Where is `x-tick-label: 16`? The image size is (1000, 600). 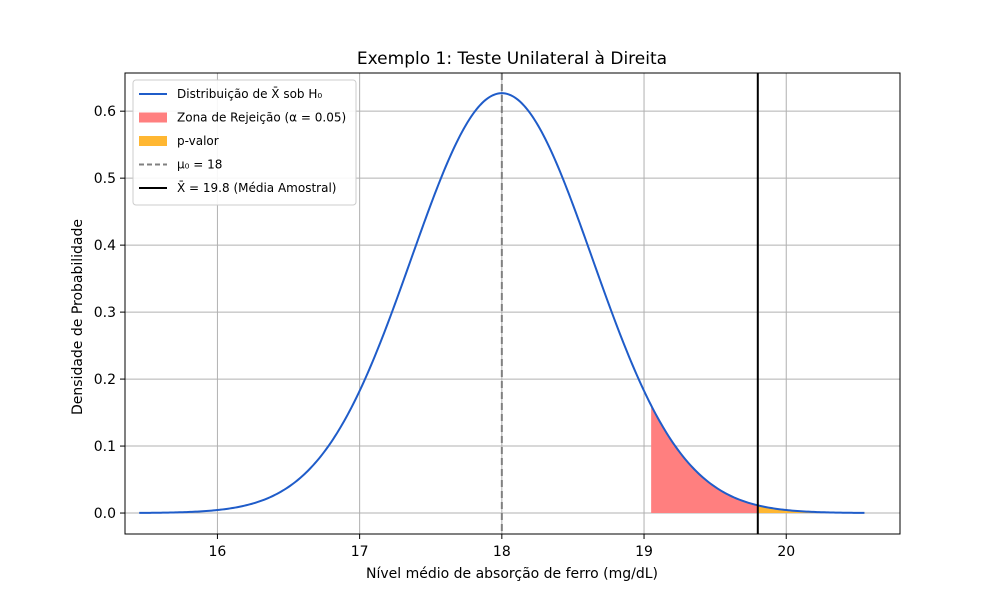 x-tick-label: 16 is located at coordinates (218, 552).